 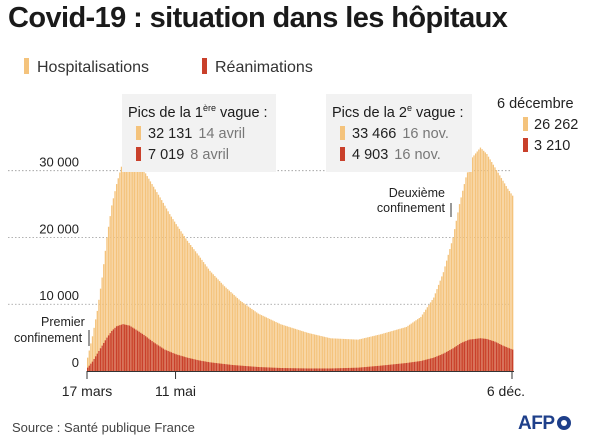 What do you see at coordinates (417, 193) in the screenshot?
I see `second-lockdown-label: Deuxième` at bounding box center [417, 193].